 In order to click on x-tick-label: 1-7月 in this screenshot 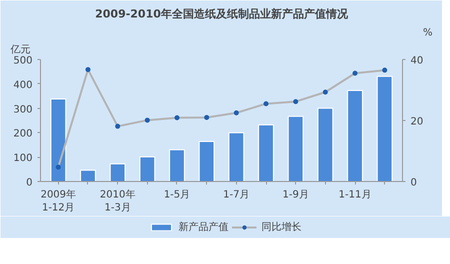, I will do `click(236, 195)`.